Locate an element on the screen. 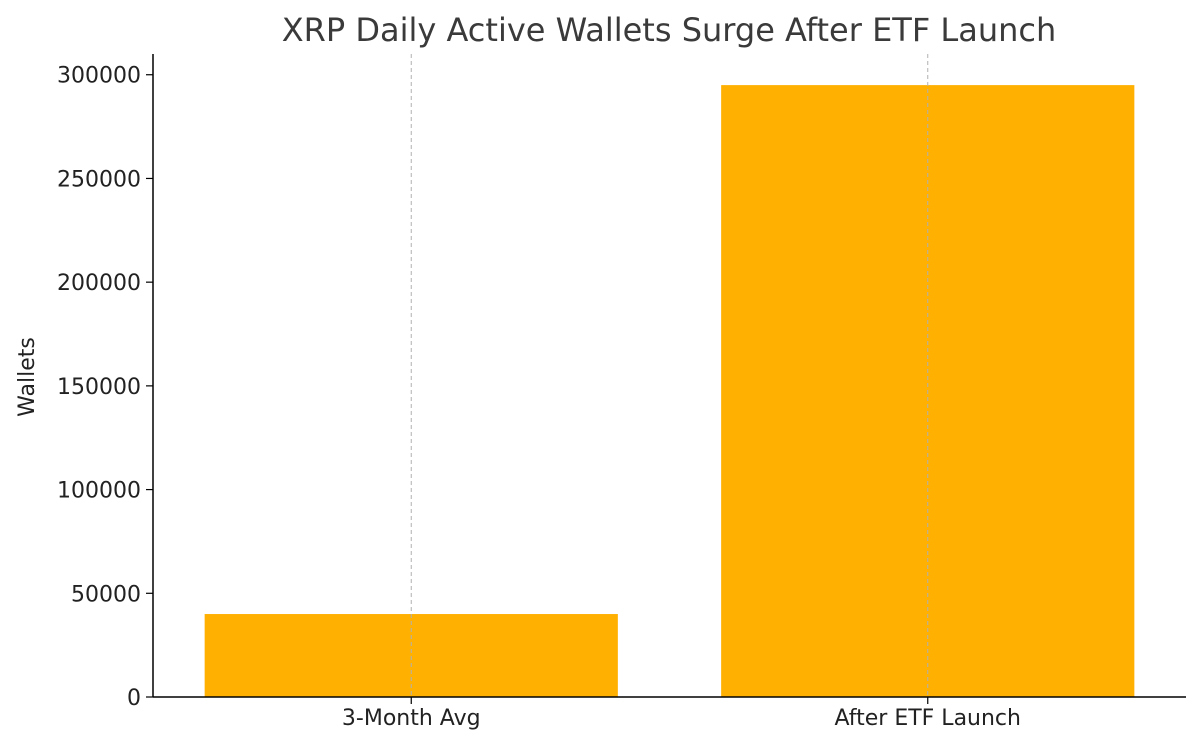 The width and height of the screenshot is (1200, 745). y-tick-label-5: 250000 is located at coordinates (99, 179).